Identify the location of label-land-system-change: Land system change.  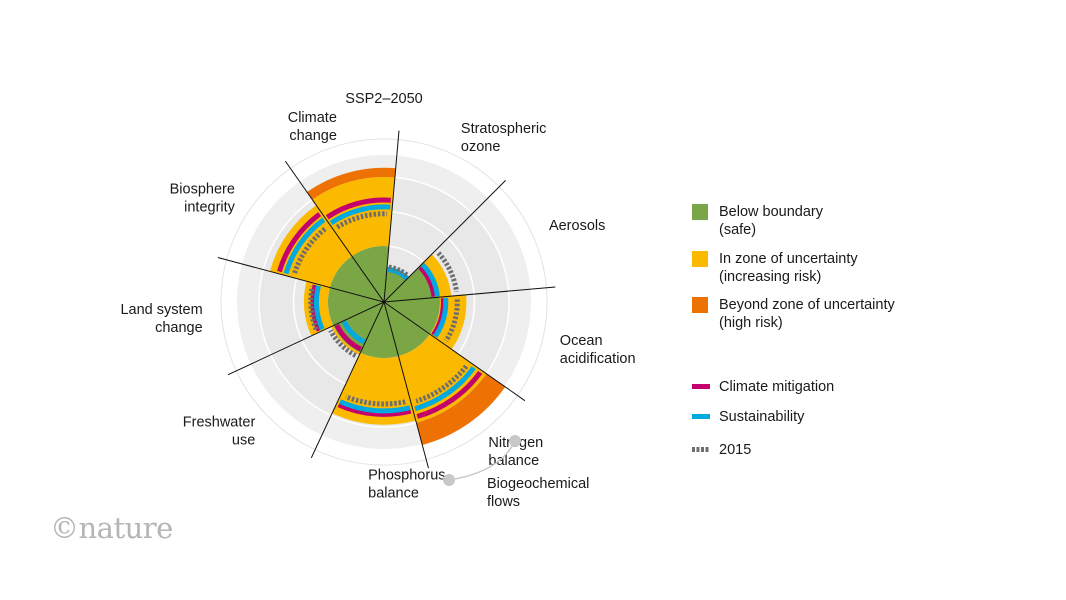
(161, 319).